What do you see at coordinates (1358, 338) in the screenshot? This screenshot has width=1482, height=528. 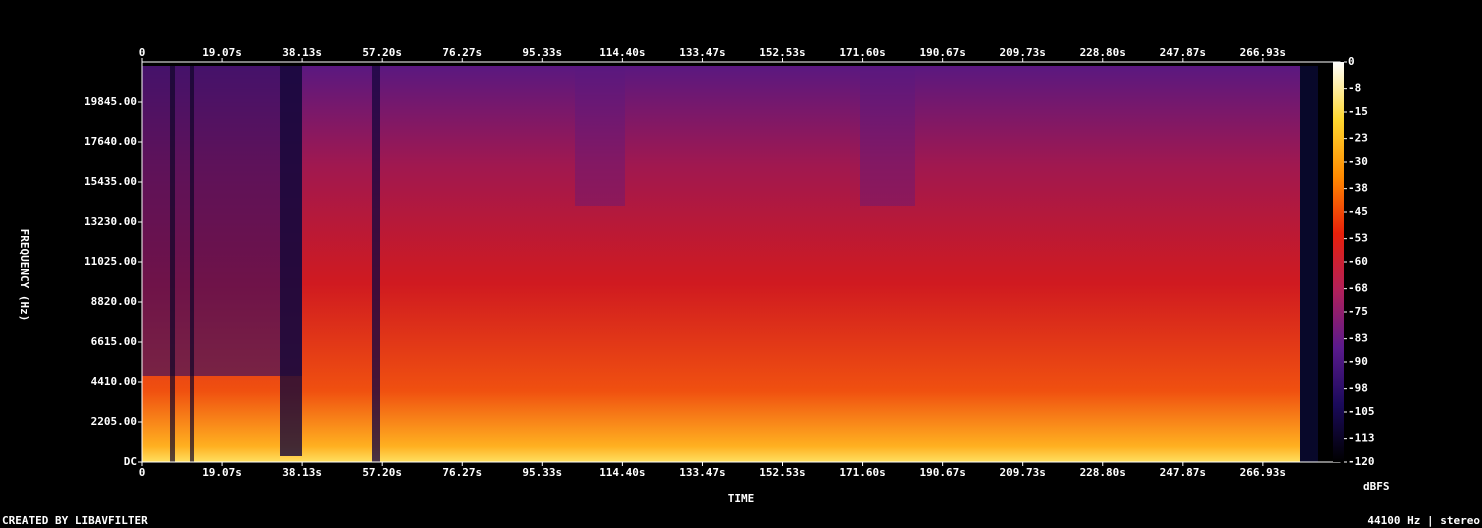 I see `colorbar-tick-label: -83` at bounding box center [1358, 338].